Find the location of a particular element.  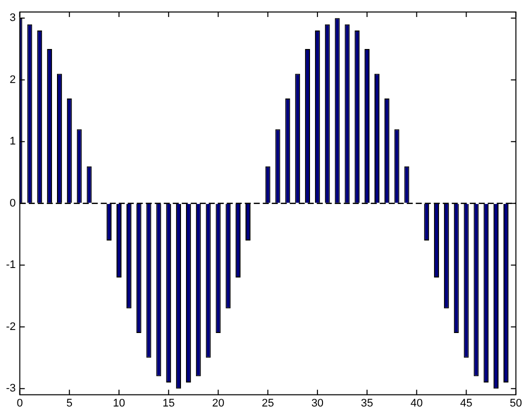

y-tick-label: -1 is located at coordinates (11, 265).